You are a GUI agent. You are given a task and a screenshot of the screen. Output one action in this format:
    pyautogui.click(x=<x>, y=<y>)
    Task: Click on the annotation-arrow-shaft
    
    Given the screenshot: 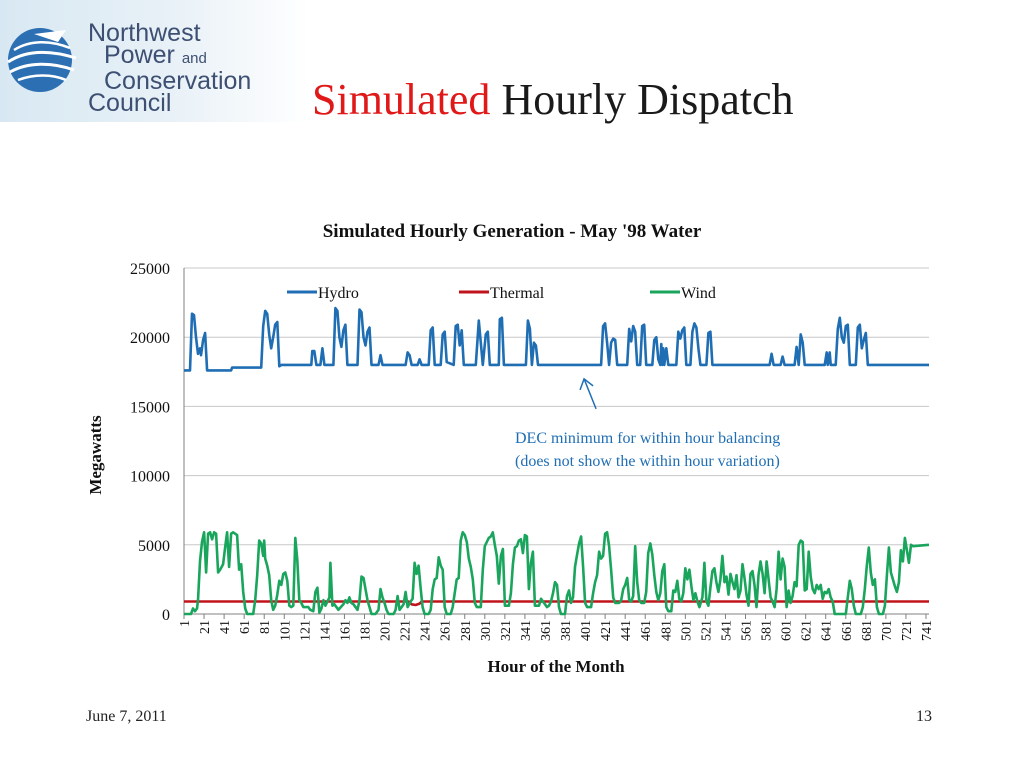 What is the action you would take?
    pyautogui.click(x=590, y=394)
    